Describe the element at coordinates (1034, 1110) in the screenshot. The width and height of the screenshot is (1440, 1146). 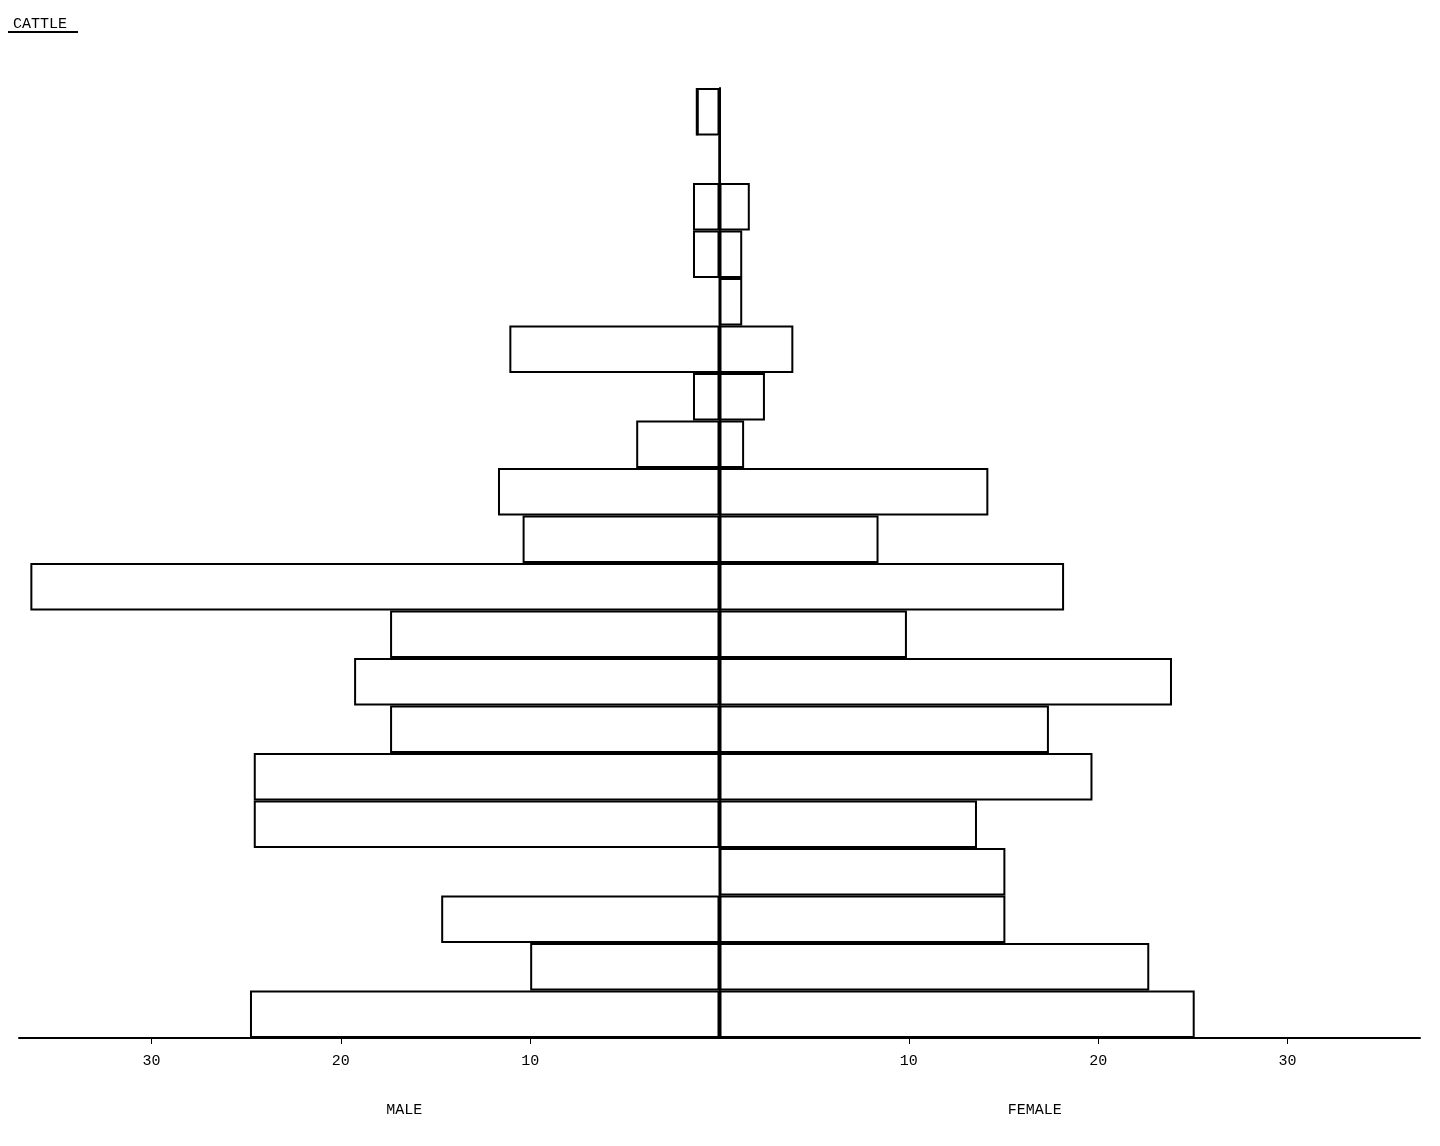
I see `text: FEMALE` at that location.